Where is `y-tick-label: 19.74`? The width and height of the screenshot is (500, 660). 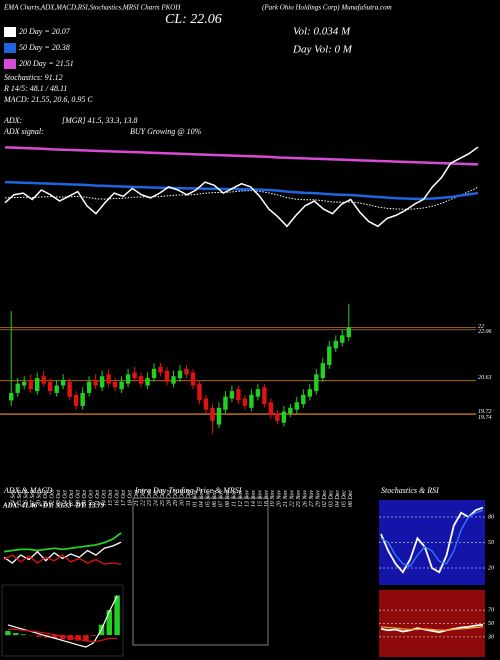 y-tick-label: 19.74 is located at coordinates (485, 417).